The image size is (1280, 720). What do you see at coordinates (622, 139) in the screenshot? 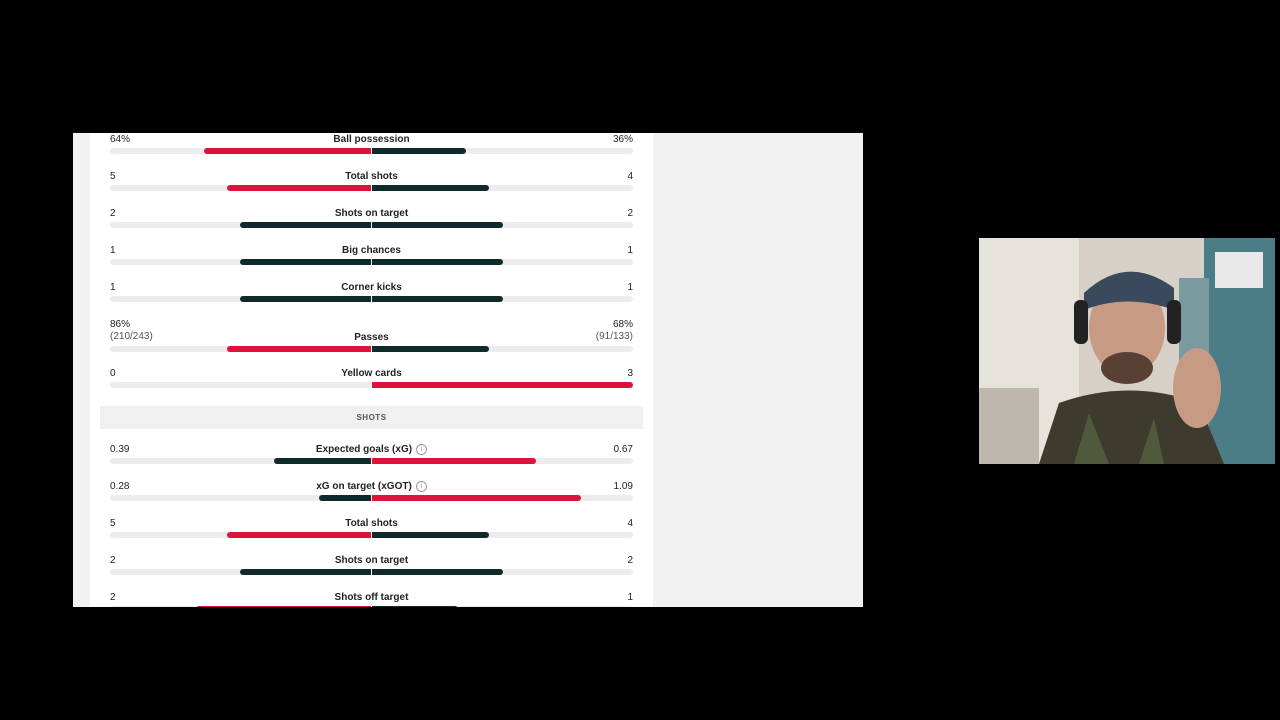
I see `away-value: 36%` at bounding box center [622, 139].